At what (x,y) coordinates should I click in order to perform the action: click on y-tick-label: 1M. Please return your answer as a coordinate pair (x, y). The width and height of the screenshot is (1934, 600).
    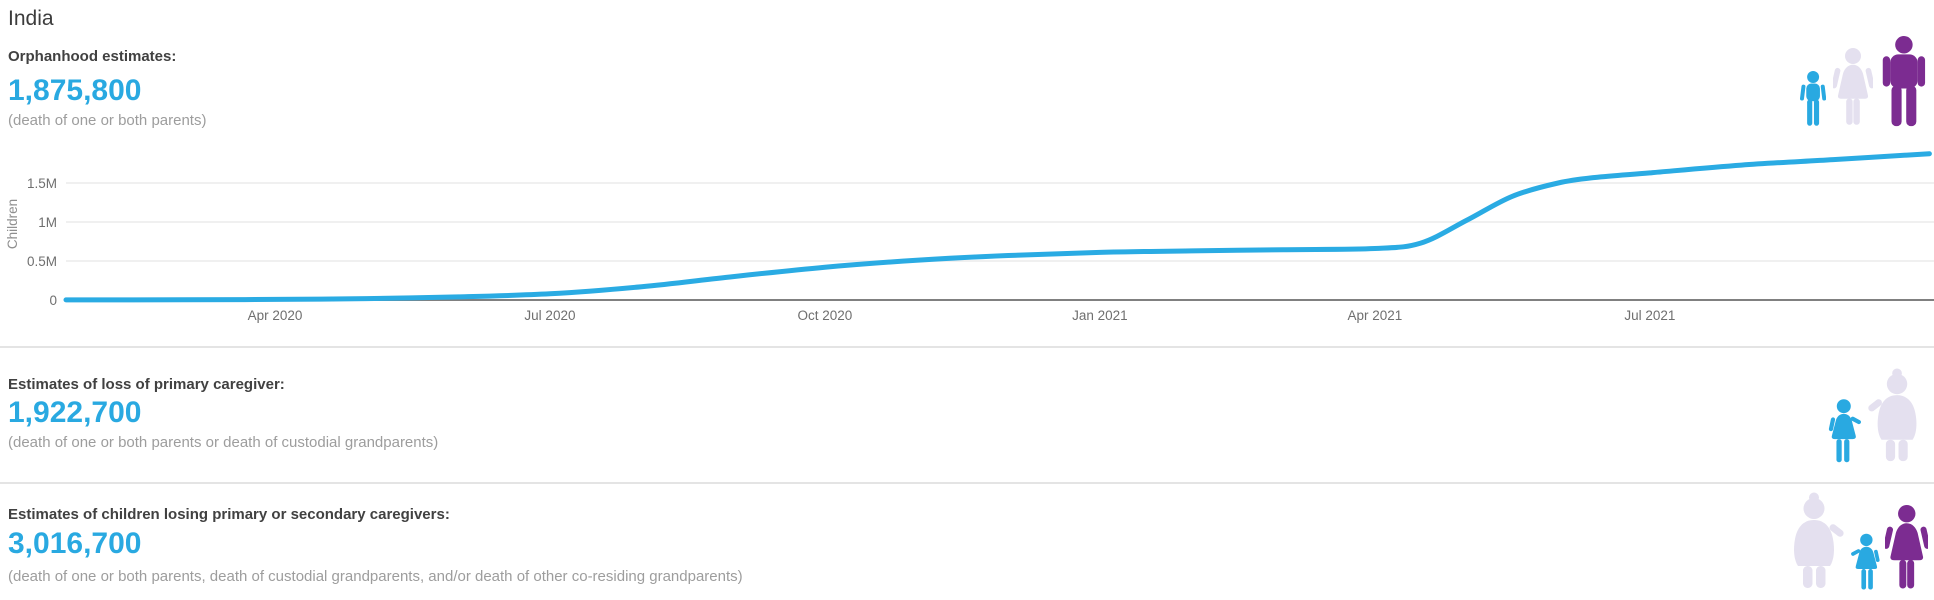
    Looking at the image, I should click on (47, 222).